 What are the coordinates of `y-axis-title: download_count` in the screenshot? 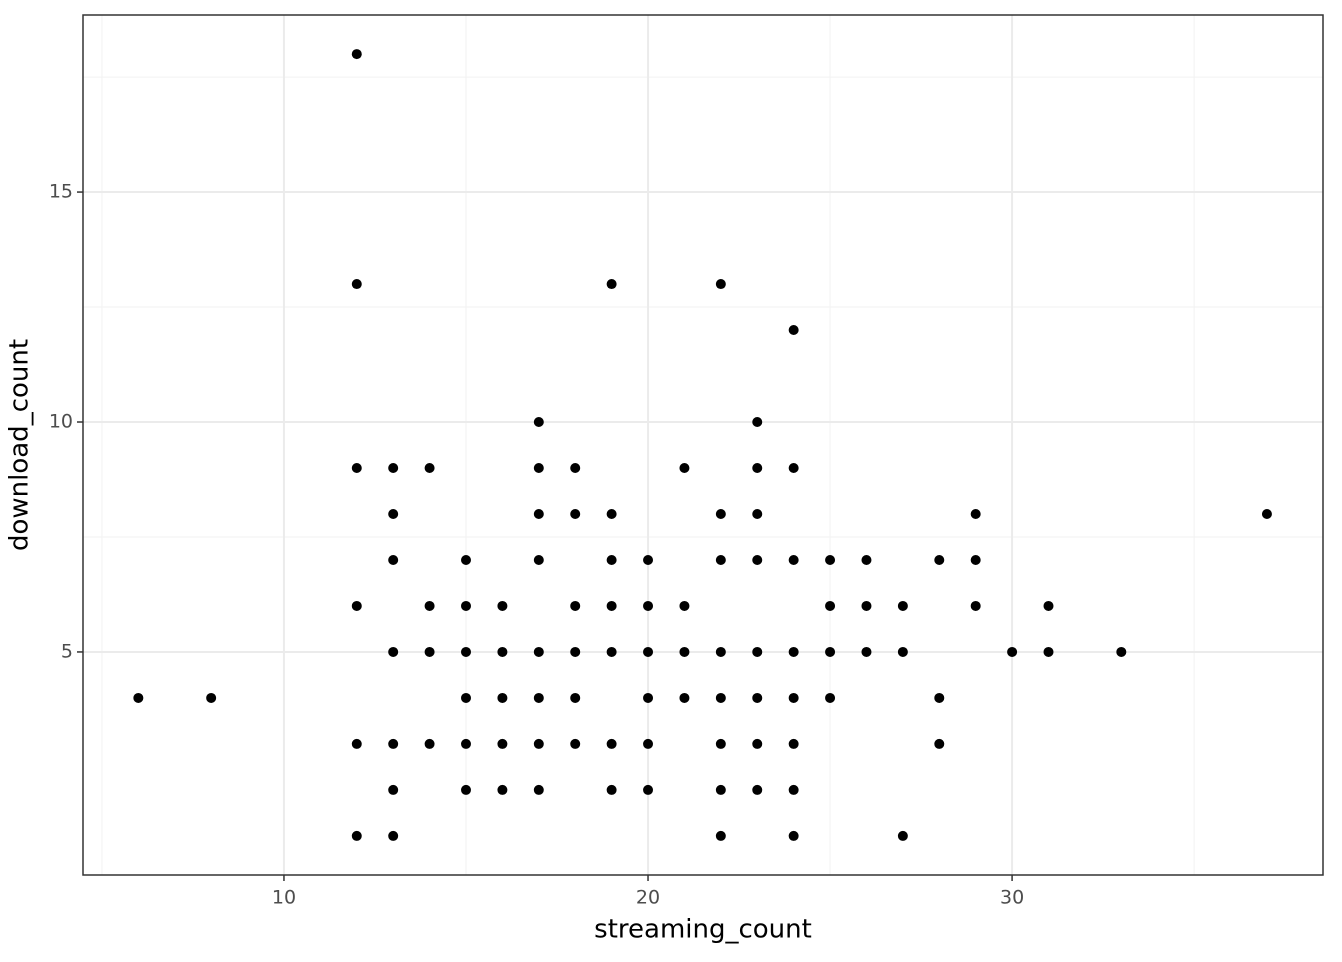 It's located at (20, 445).